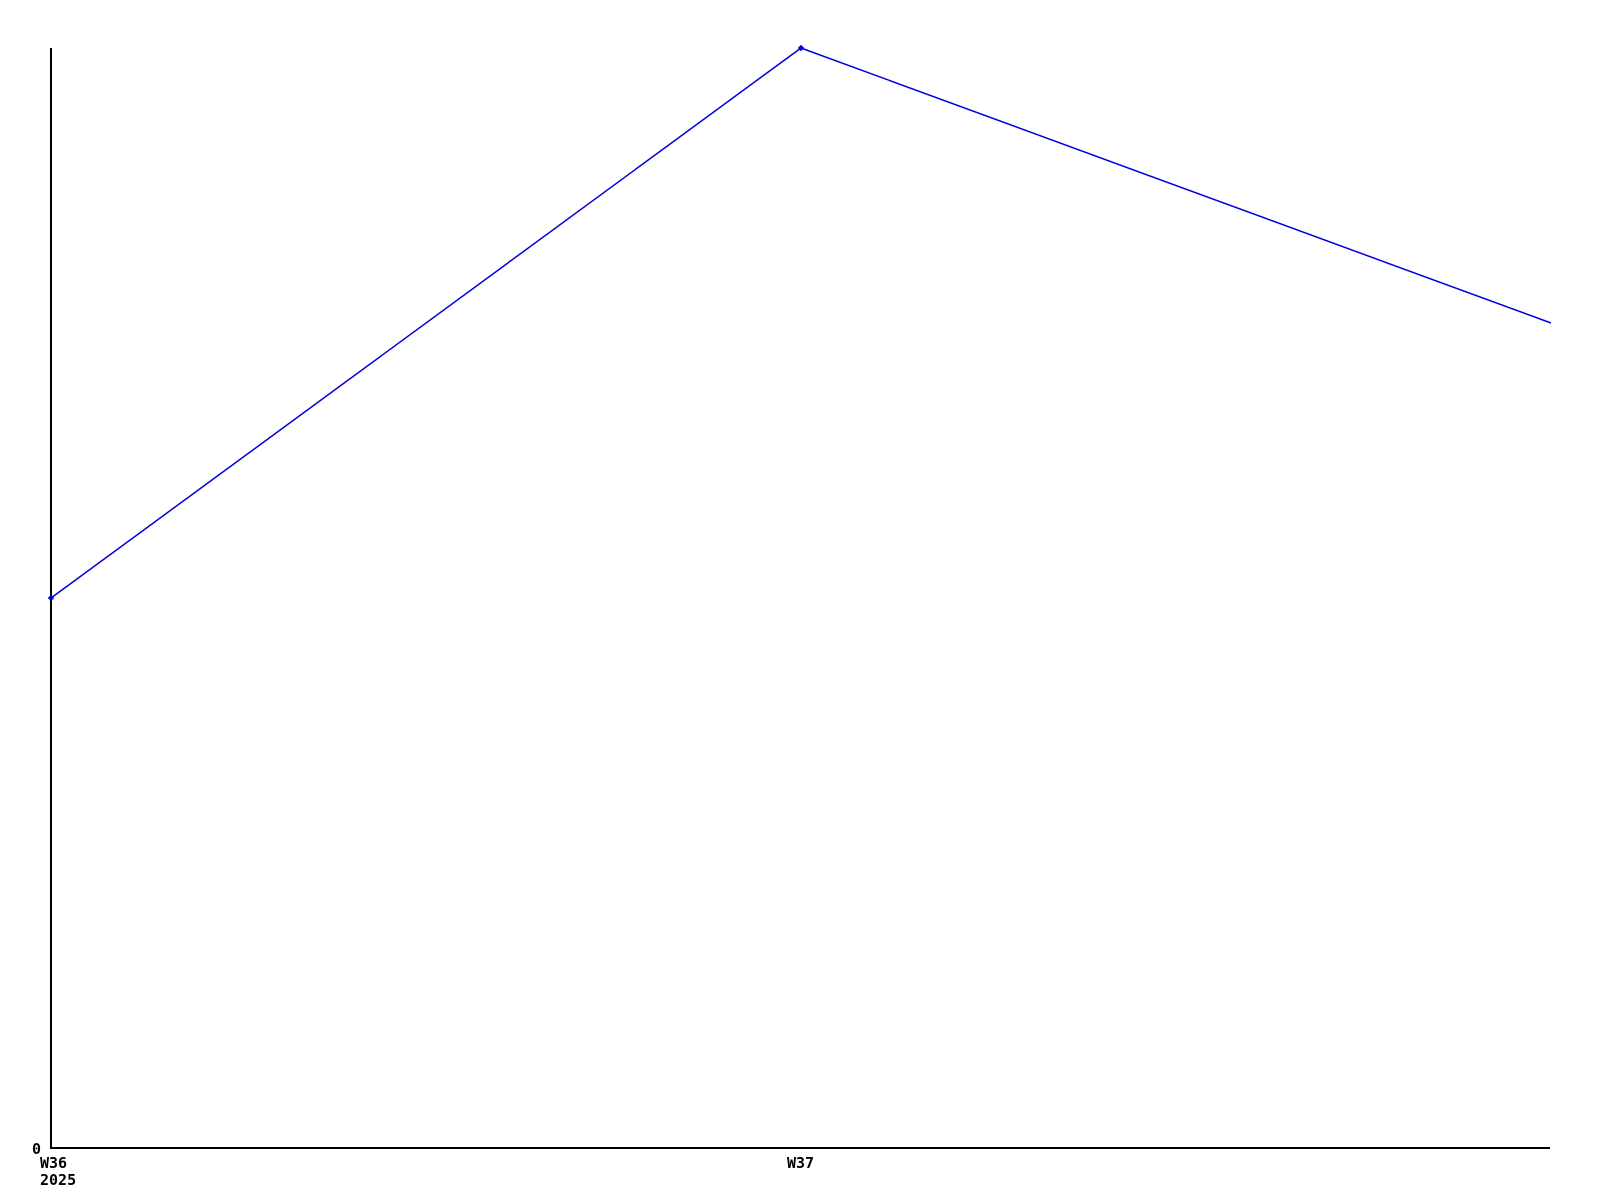  Describe the element at coordinates (53, 1163) in the screenshot. I see `x-tick-label-w36-week: W36` at that location.